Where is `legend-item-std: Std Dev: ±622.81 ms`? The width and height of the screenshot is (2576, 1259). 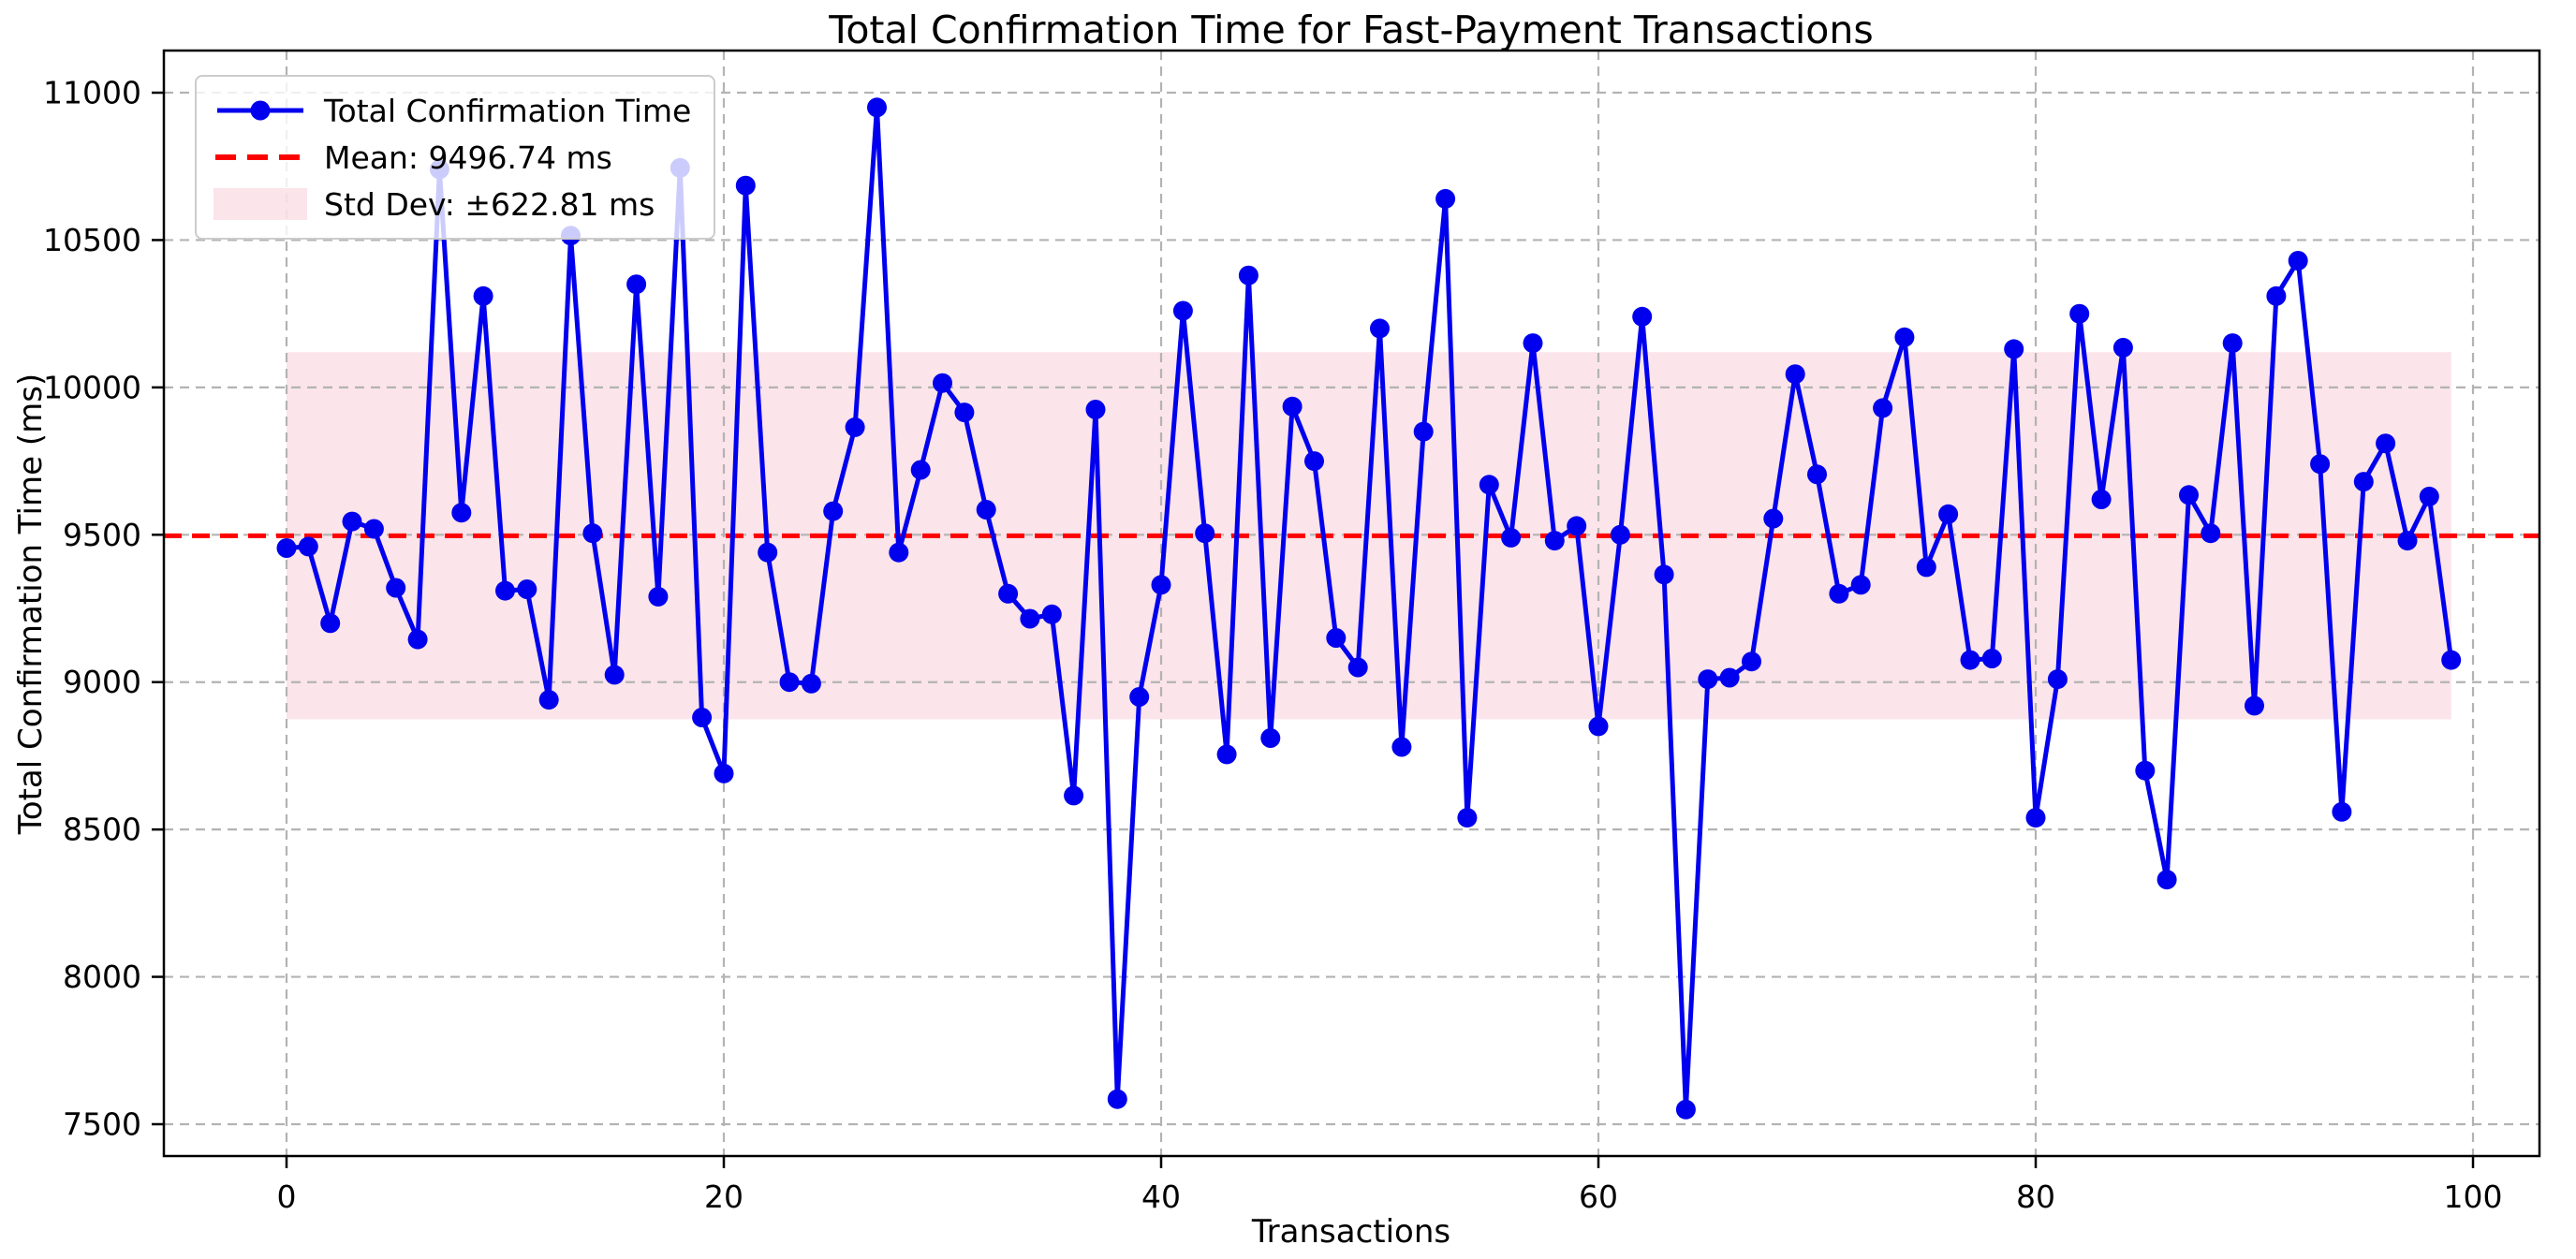
legend-item-std: Std Dev: ±622.81 ms is located at coordinates (452, 204).